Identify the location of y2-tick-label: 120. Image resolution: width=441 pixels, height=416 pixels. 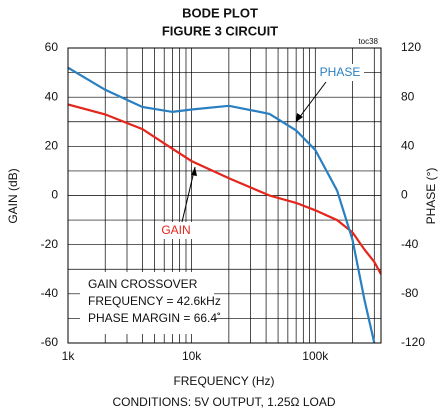
(411, 47).